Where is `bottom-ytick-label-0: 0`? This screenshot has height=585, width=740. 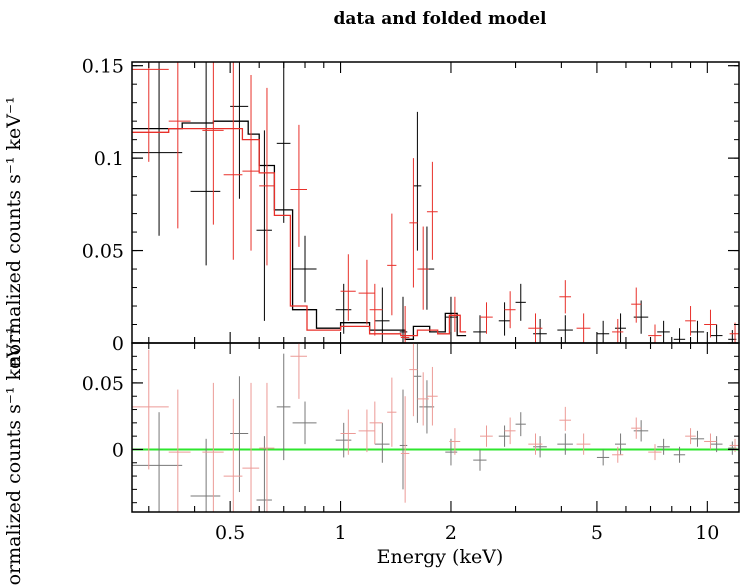 bottom-ytick-label-0: 0 is located at coordinates (118, 450).